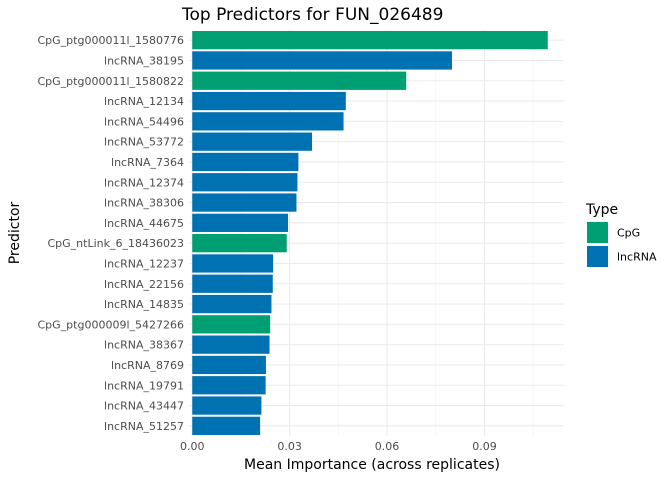 The height and width of the screenshot is (480, 672). What do you see at coordinates (144, 101) in the screenshot?
I see `y-tick-label: lncRNA_12134` at bounding box center [144, 101].